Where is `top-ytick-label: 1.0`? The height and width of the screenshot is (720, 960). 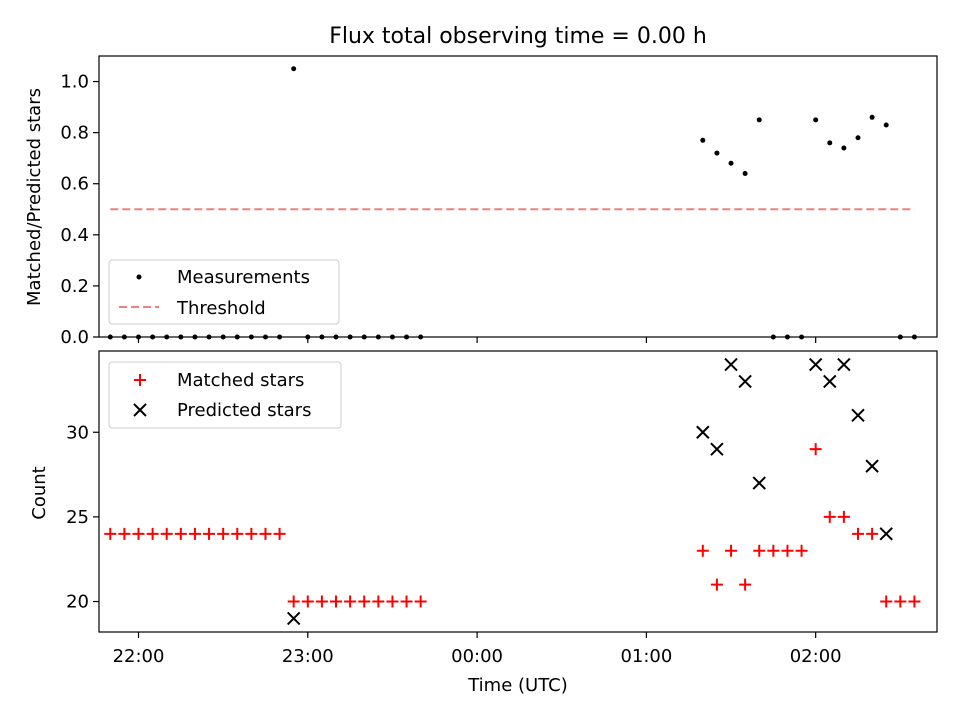
top-ytick-label: 1.0 is located at coordinates (74, 82).